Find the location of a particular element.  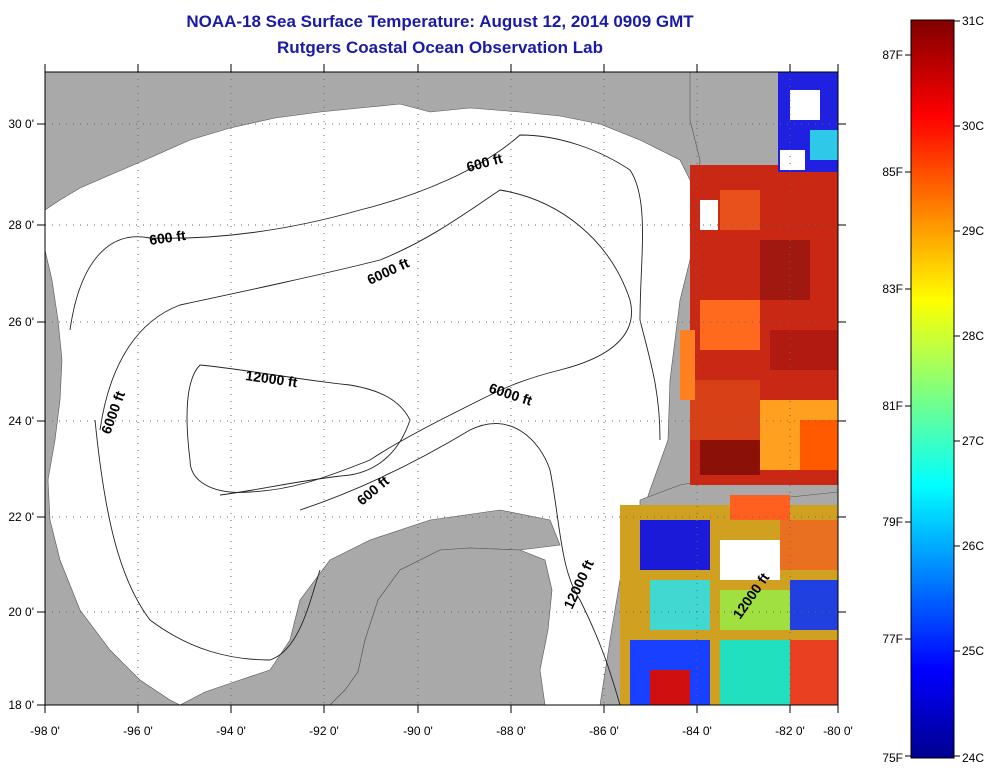

fahrenheit-label: 85F is located at coordinates (892, 172).